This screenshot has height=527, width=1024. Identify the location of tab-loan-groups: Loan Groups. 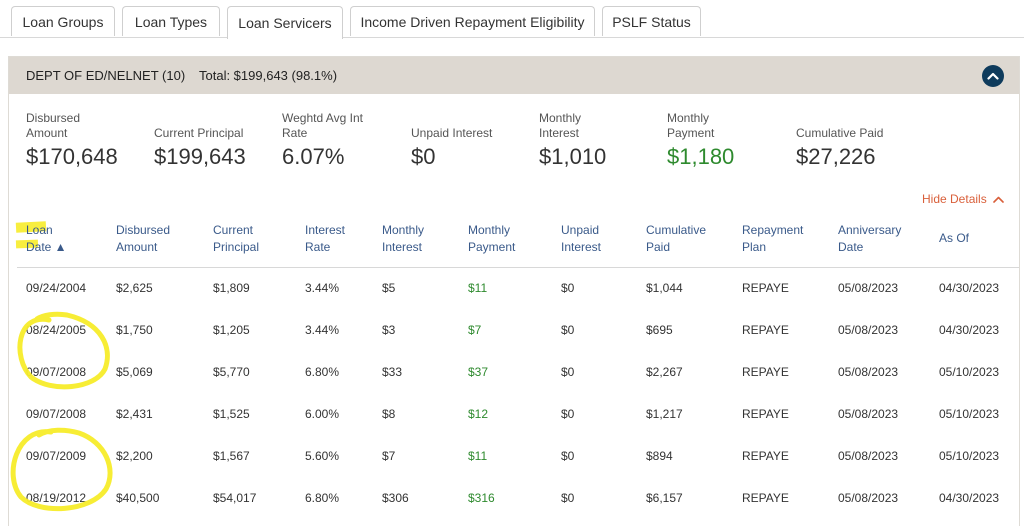
(63, 21).